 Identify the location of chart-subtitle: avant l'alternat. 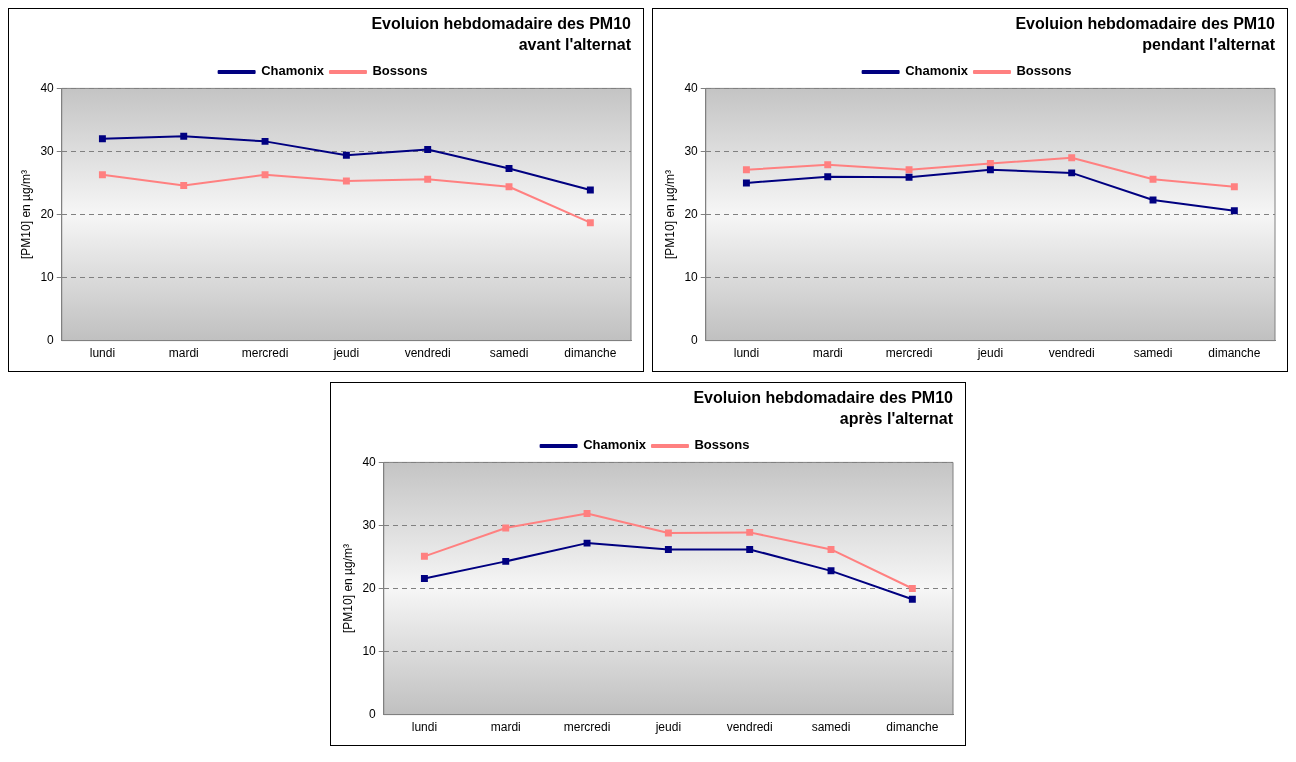
(575, 45).